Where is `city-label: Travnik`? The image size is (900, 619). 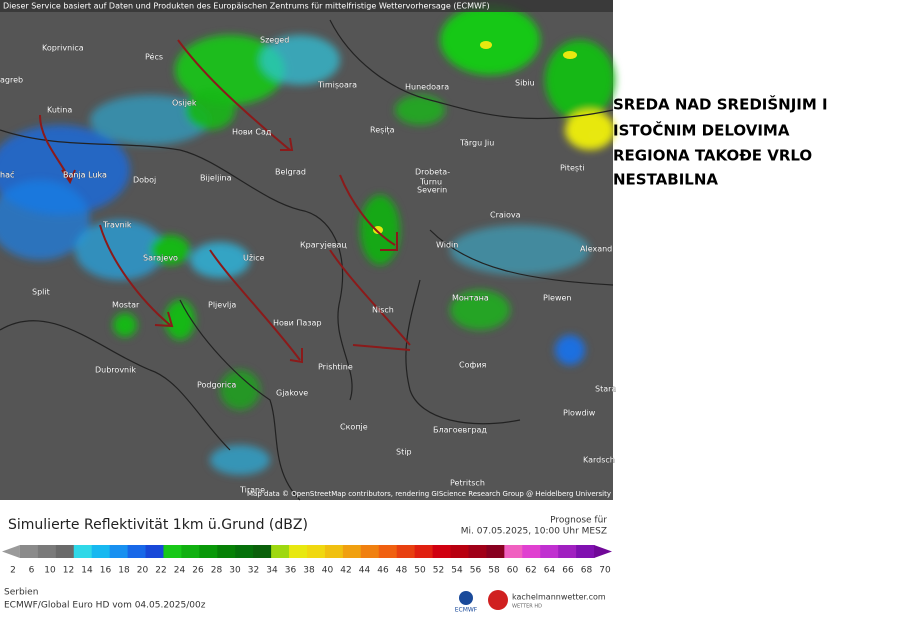 city-label: Travnik is located at coordinates (117, 225).